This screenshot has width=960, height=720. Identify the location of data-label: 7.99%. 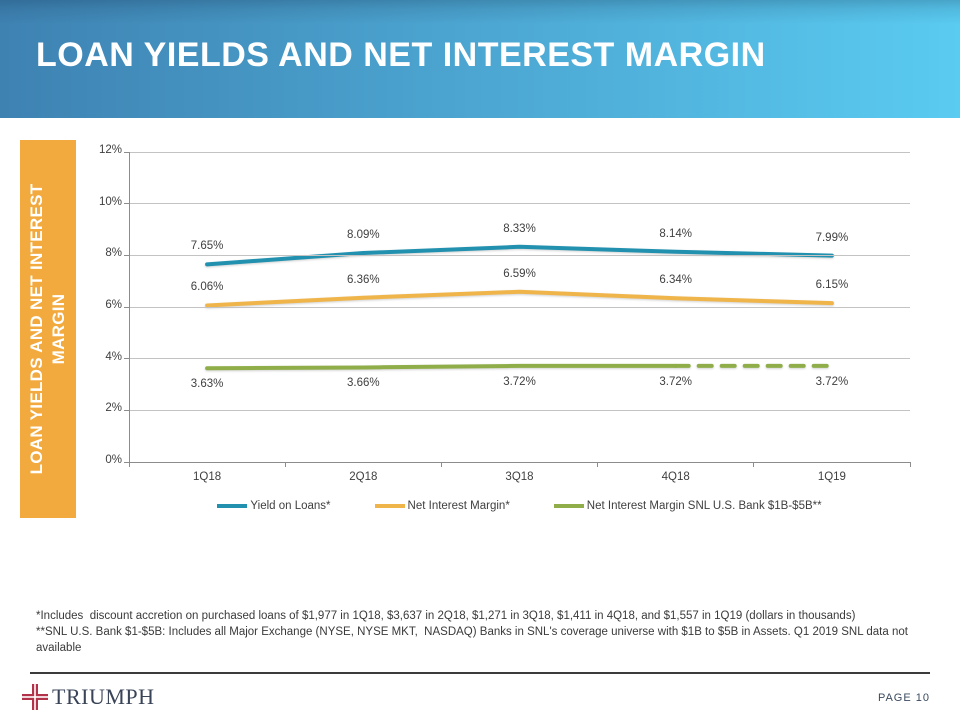
(832, 237).